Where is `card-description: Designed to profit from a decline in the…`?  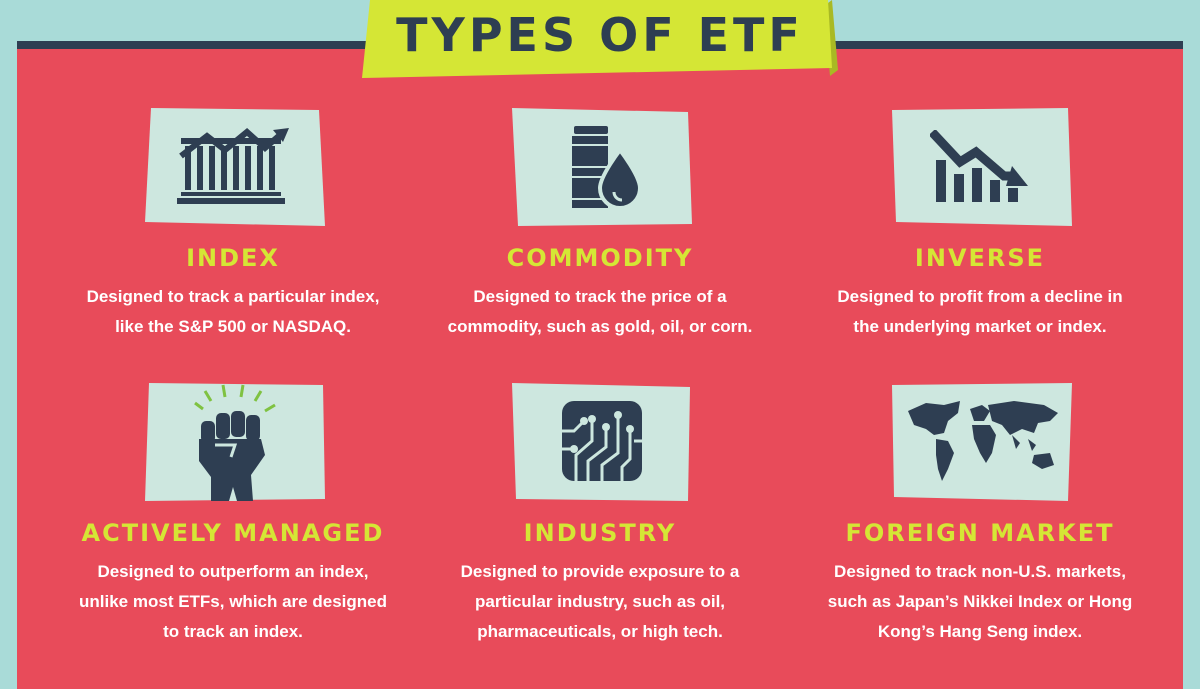 card-description: Designed to profit from a decline in the… is located at coordinates (980, 311).